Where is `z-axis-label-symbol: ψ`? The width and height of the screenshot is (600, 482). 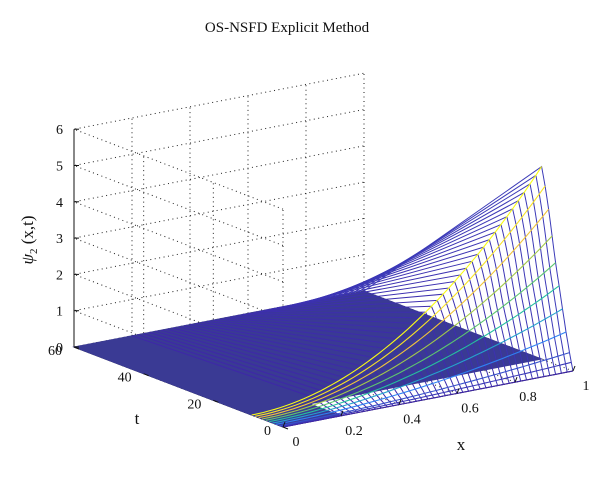
z-axis-label-symbol: ψ is located at coordinates (27, 259).